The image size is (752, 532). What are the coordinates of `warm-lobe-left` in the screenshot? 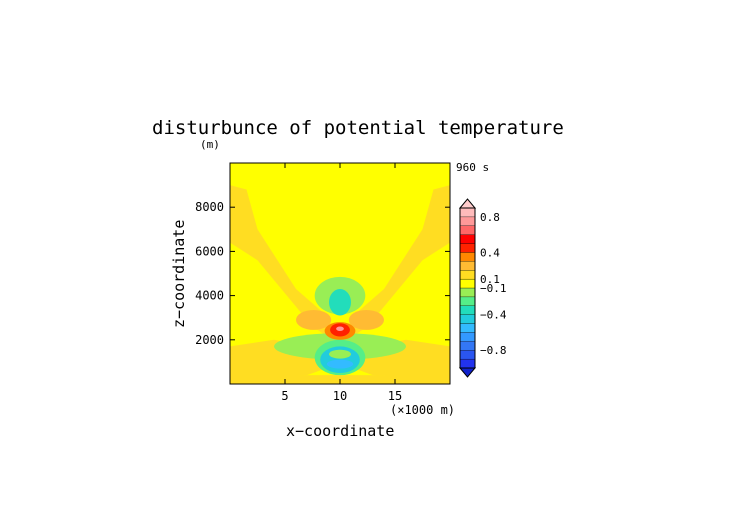 It's located at (314, 319).